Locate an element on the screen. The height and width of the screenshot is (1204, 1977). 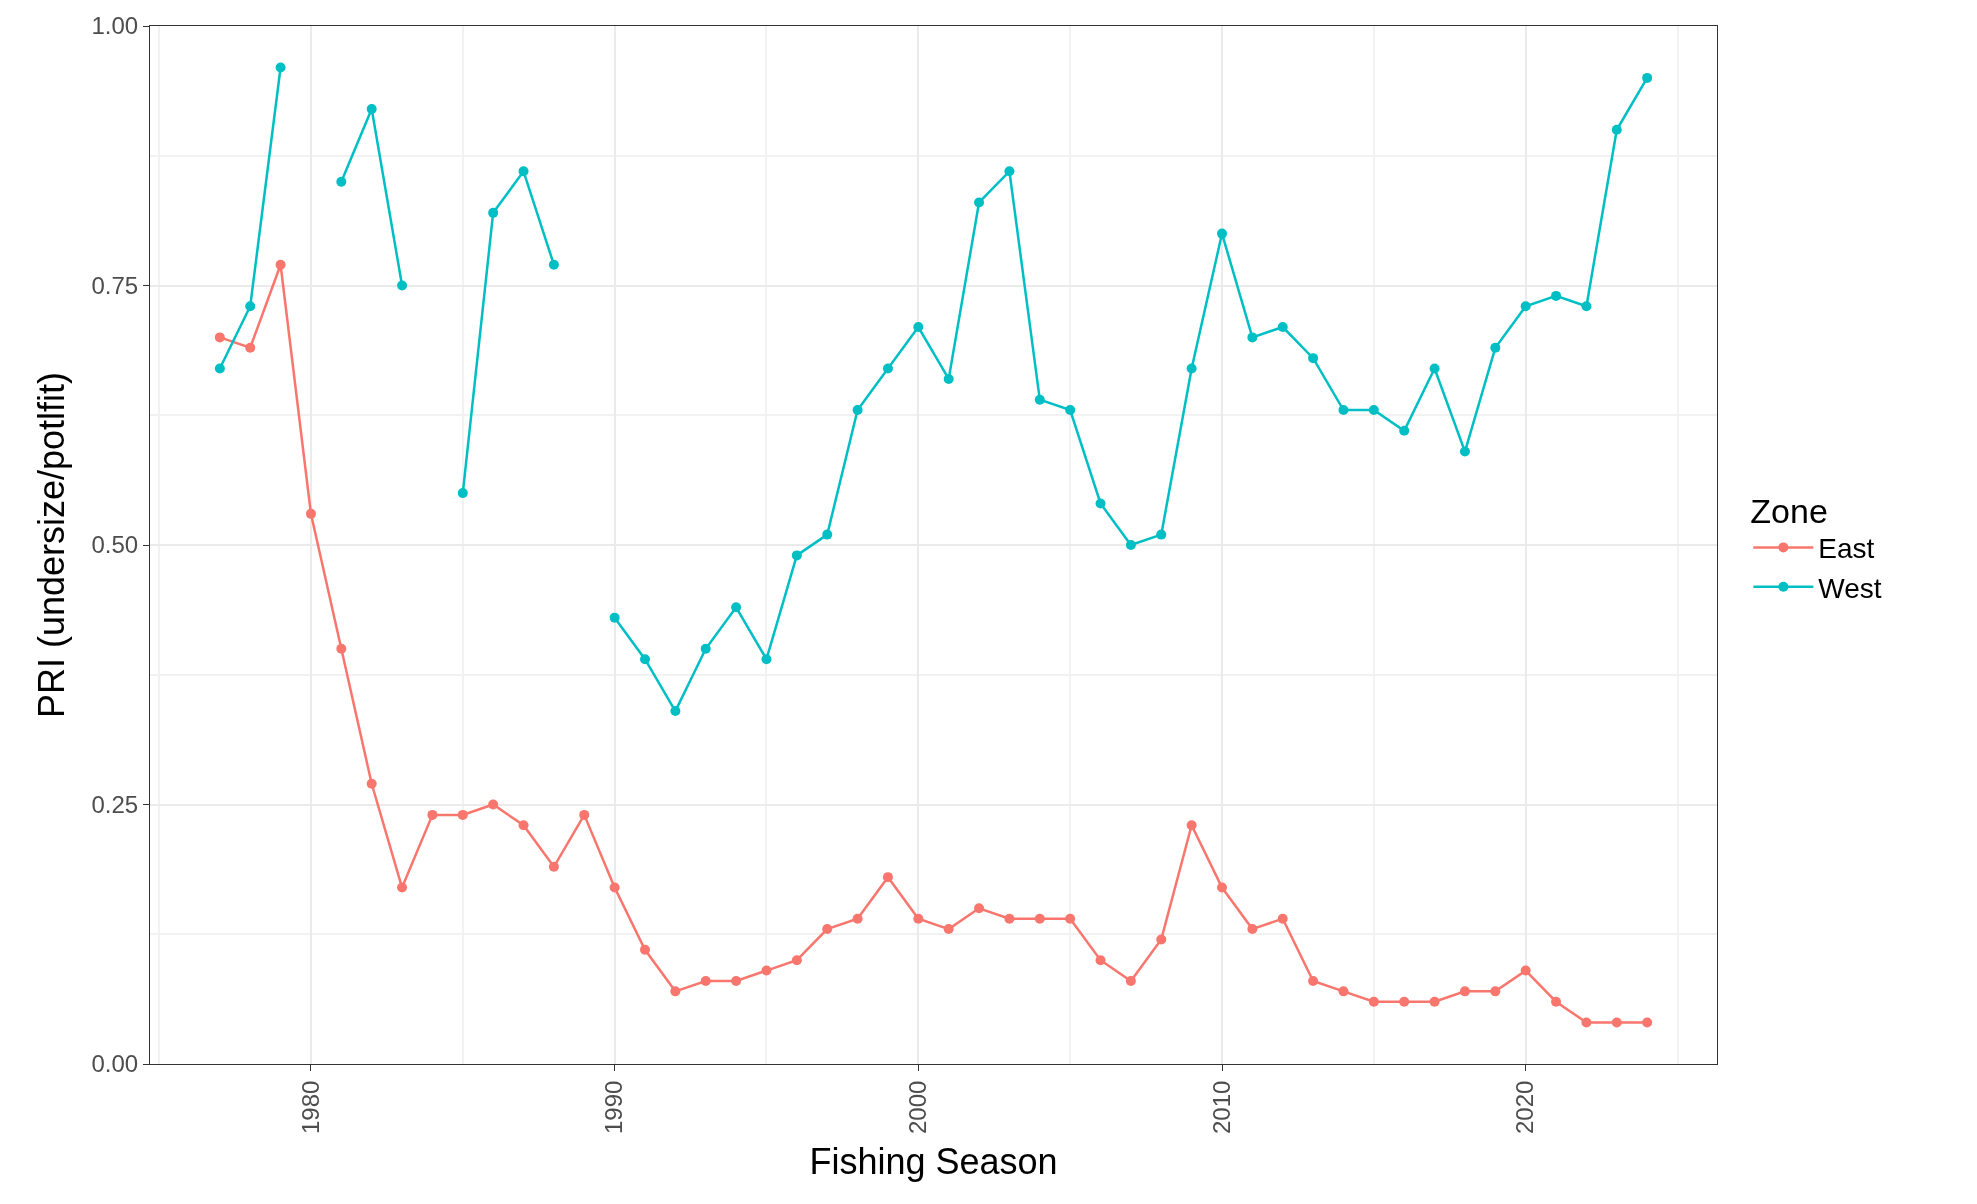
y-tick-label: 0.50 is located at coordinates (115, 545).